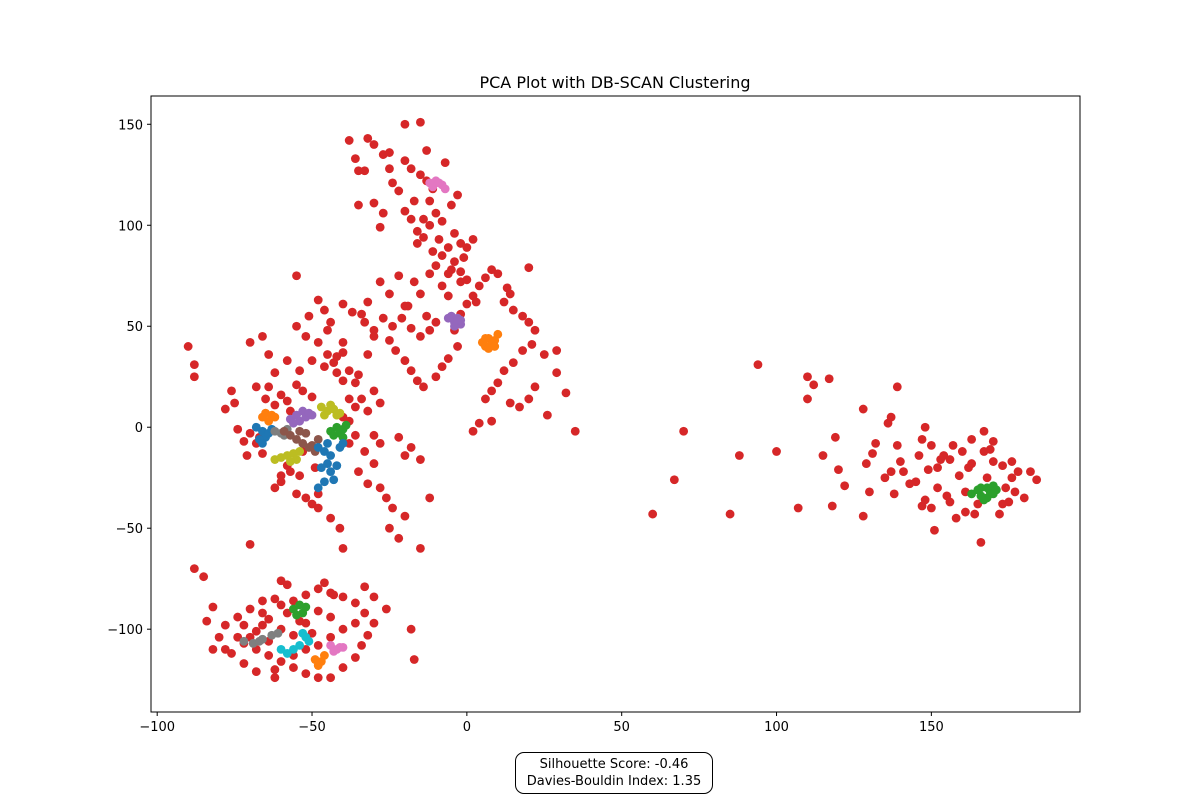 The width and height of the screenshot is (1200, 800). Describe the element at coordinates (343, 443) in the screenshot. I see `cluster-11-point` at that location.